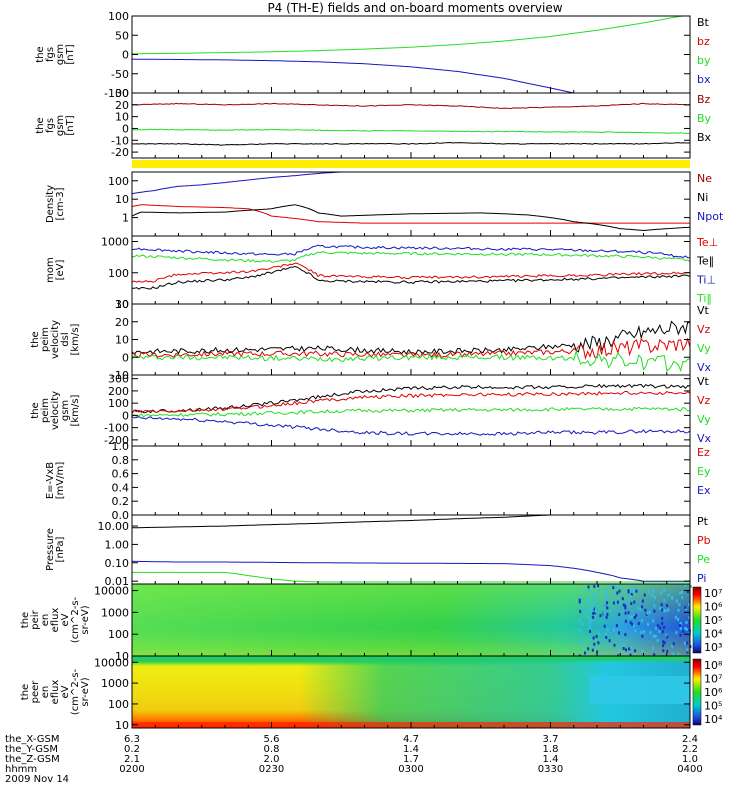  Describe the element at coordinates (703, 22) in the screenshot. I see `legend-entry: Bt` at that location.